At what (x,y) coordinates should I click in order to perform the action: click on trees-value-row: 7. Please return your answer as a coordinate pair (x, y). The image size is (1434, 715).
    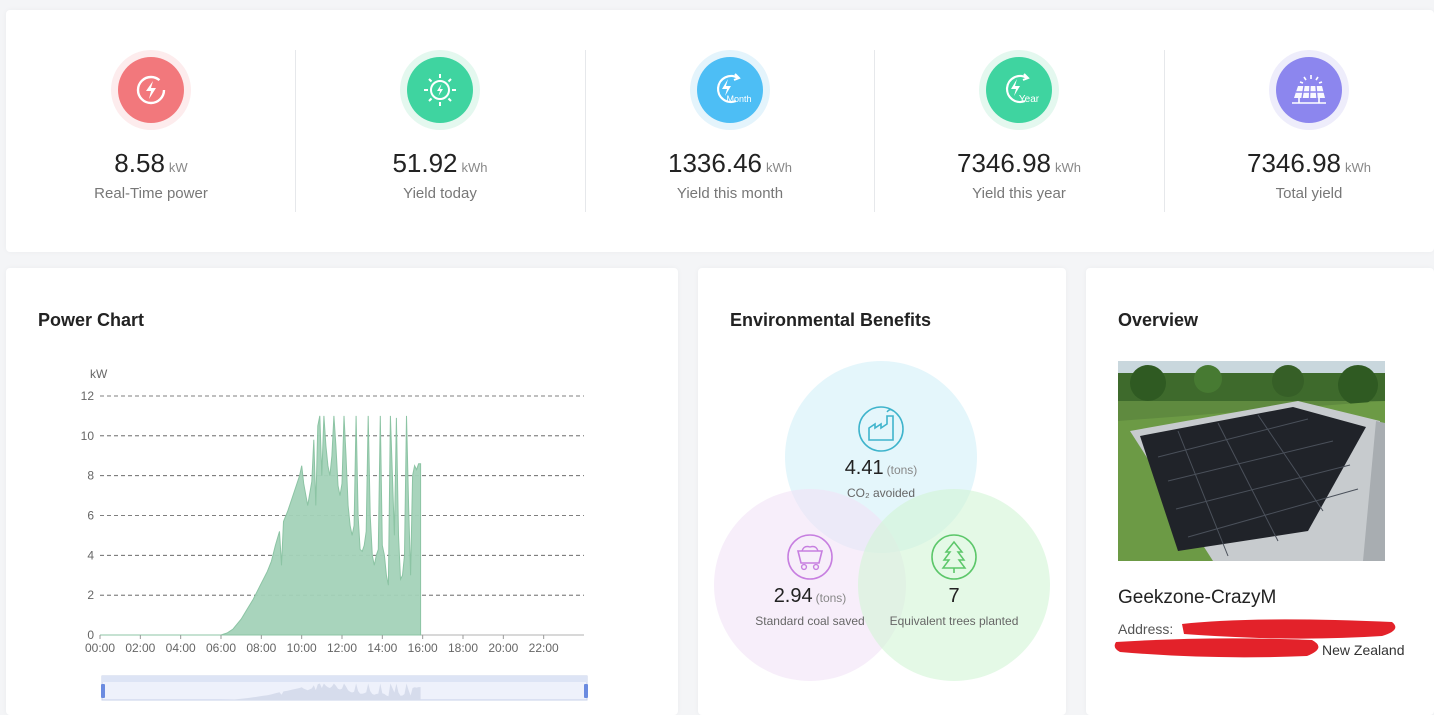
    Looking at the image, I should click on (954, 596).